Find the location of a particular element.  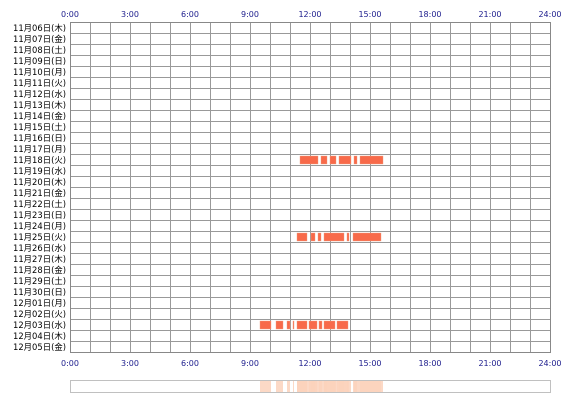

date-label: 11月21日(金) is located at coordinates (39, 193).